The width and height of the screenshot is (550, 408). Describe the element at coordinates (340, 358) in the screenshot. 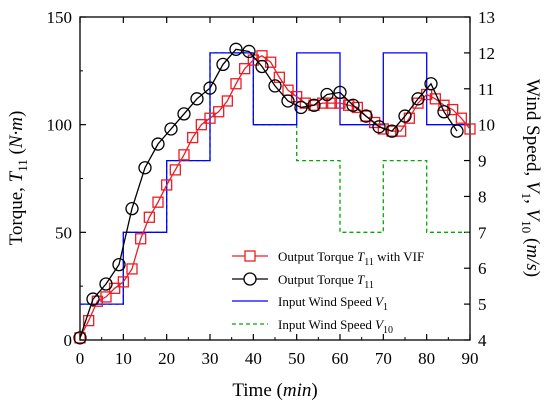

I see `x-tick-label: 60` at that location.